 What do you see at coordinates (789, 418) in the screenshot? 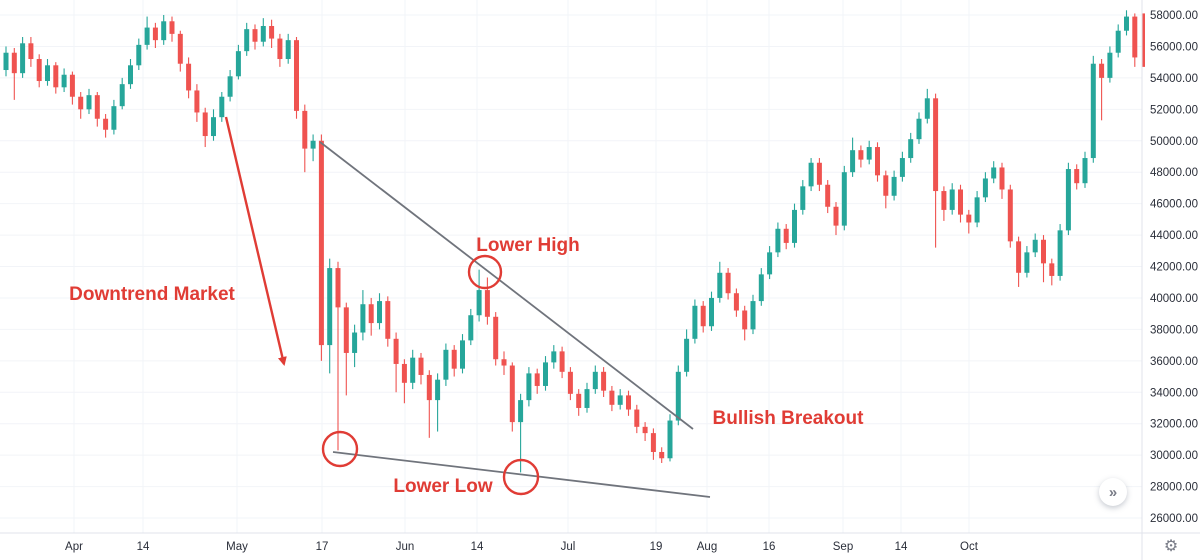
I see `bullish-breakout-label: Bullish Breakout` at bounding box center [789, 418].